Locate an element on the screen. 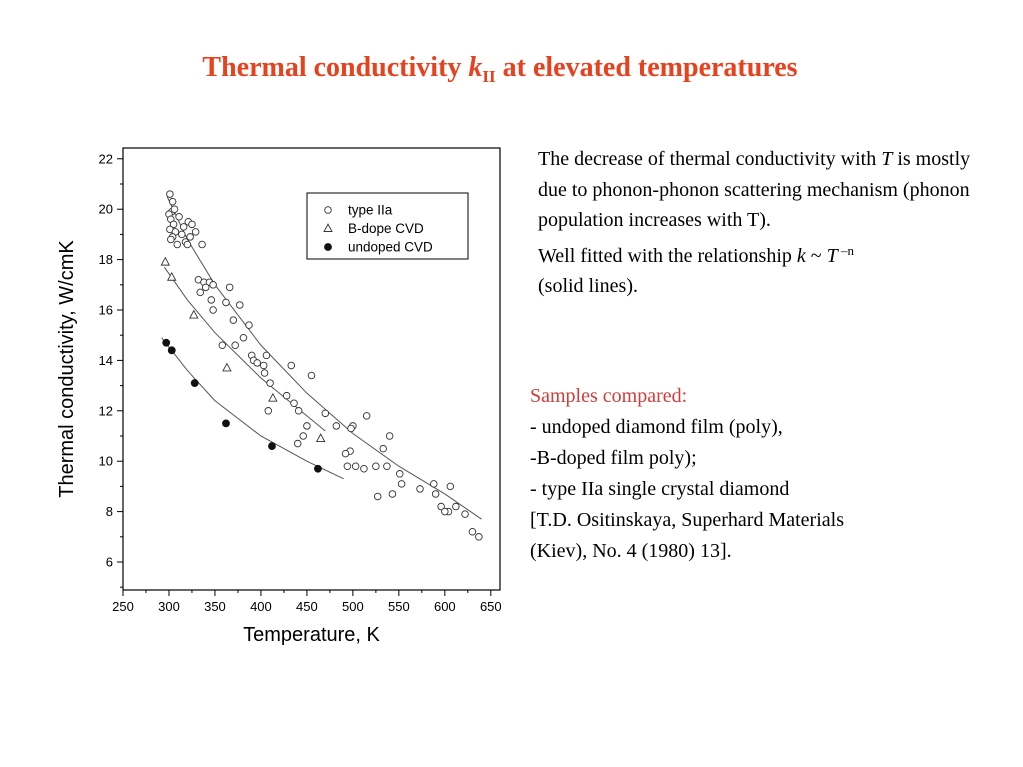 This screenshot has height=767, width=1023. legend-label: type IIa is located at coordinates (370, 210).